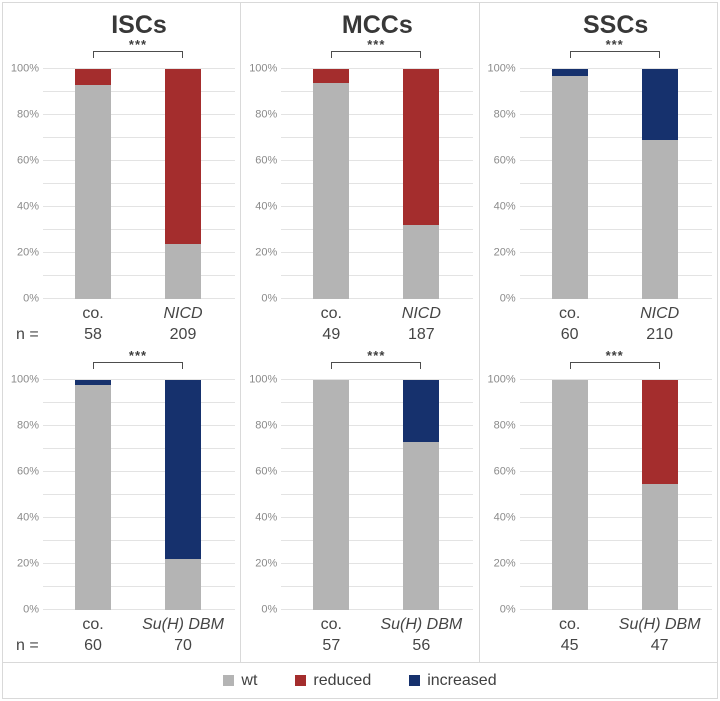 The height and width of the screenshot is (701, 720). What do you see at coordinates (139, 25) in the screenshot?
I see `panel-title-iscs: ISCs` at bounding box center [139, 25].